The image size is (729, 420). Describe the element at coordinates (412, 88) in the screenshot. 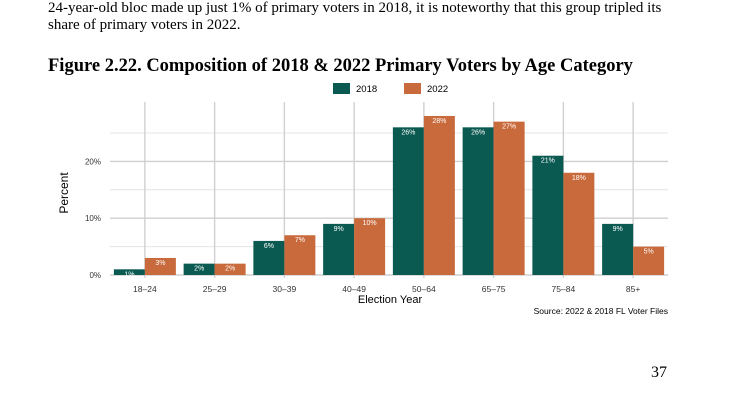

I see `legend-swatch-2022` at that location.